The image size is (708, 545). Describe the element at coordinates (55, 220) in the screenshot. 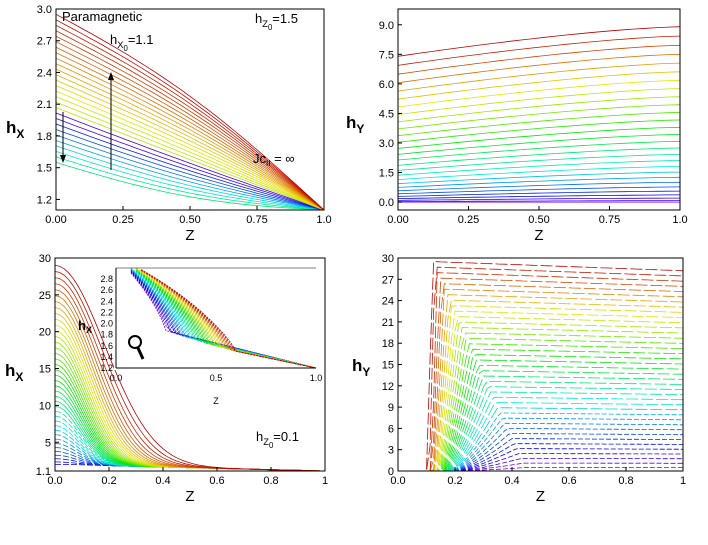

I see `x-tick-label: 0.00` at that location.